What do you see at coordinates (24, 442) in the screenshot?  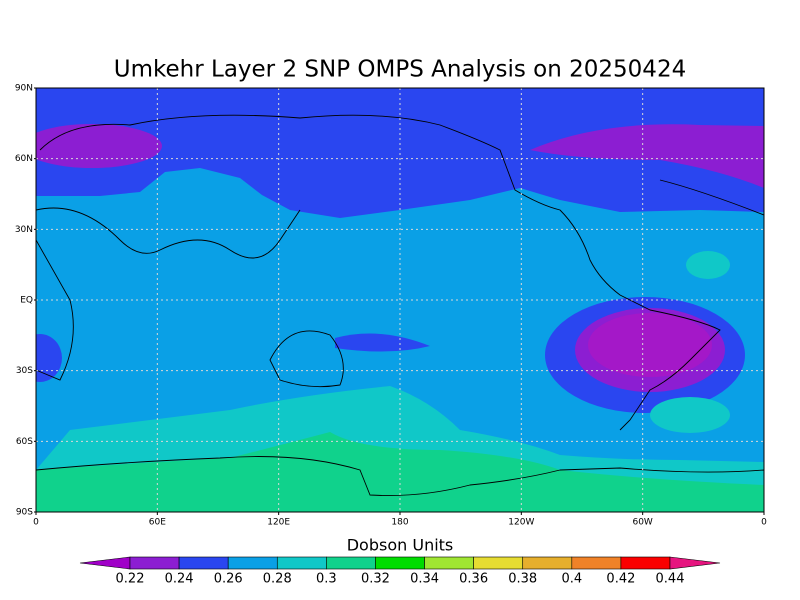 I see `y-tick-label: 60S` at bounding box center [24, 442].